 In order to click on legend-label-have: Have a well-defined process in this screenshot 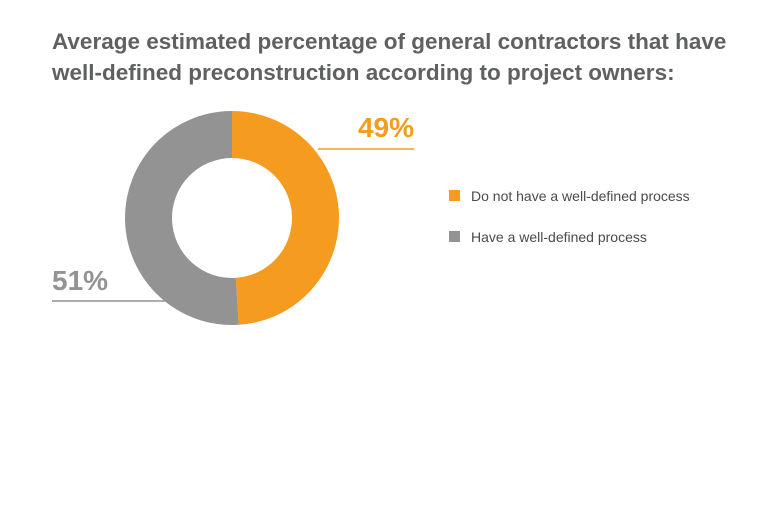, I will do `click(559, 237)`.